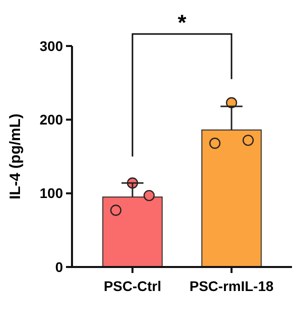 This screenshot has height=316, width=307. I want to click on y-tick-label: 100, so click(52, 193).